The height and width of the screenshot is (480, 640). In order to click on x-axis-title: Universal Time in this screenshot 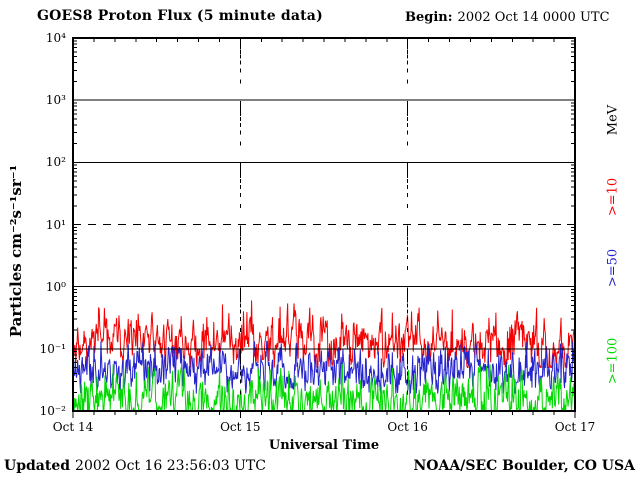, I will do `click(324, 445)`.